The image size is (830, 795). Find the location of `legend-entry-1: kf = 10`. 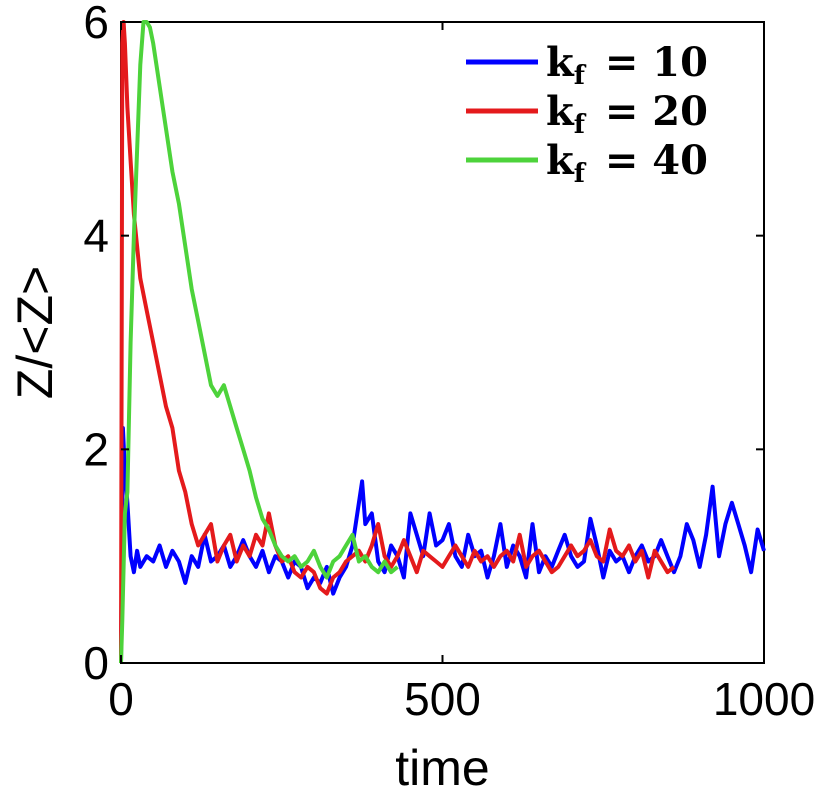

legend-entry-1: kf = 10 is located at coordinates (627, 65).